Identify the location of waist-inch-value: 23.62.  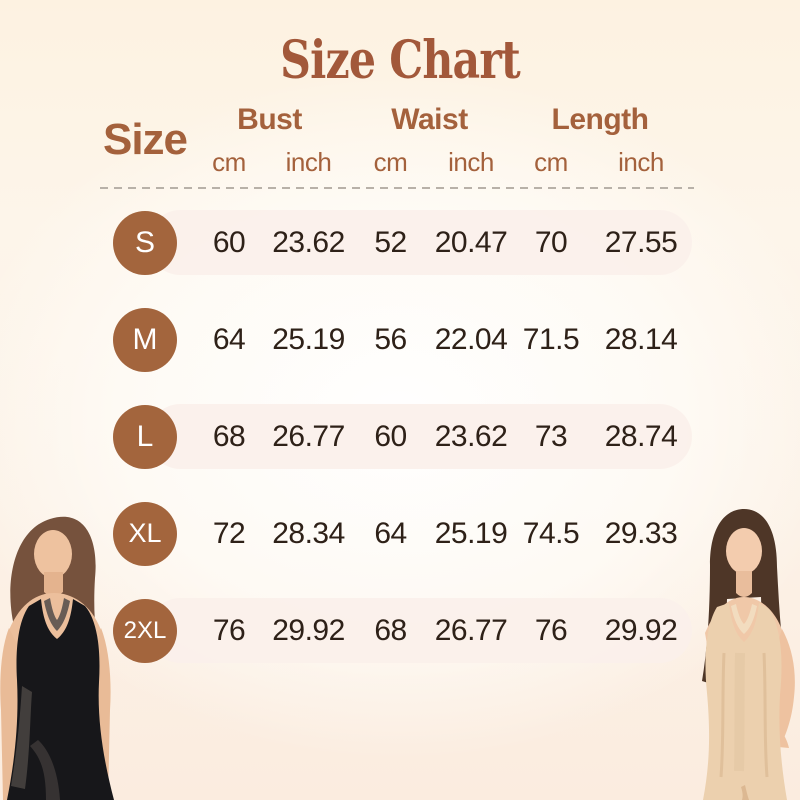
(471, 436).